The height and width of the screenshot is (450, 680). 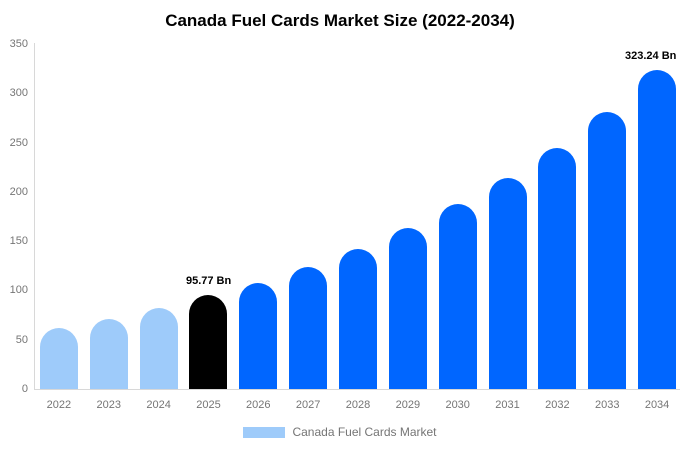 I want to click on bar-2023, so click(x=108, y=354).